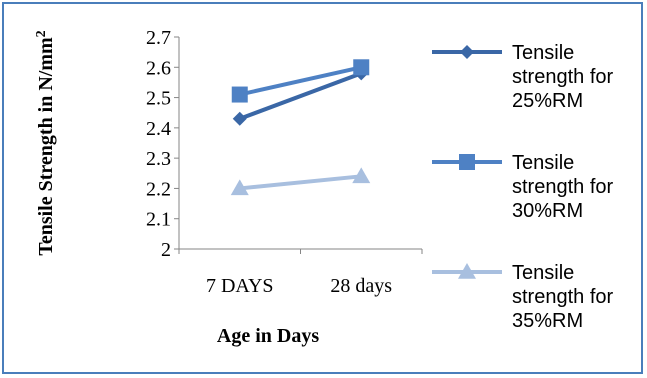 The image size is (647, 378). I want to click on series-line, so click(301, 182).